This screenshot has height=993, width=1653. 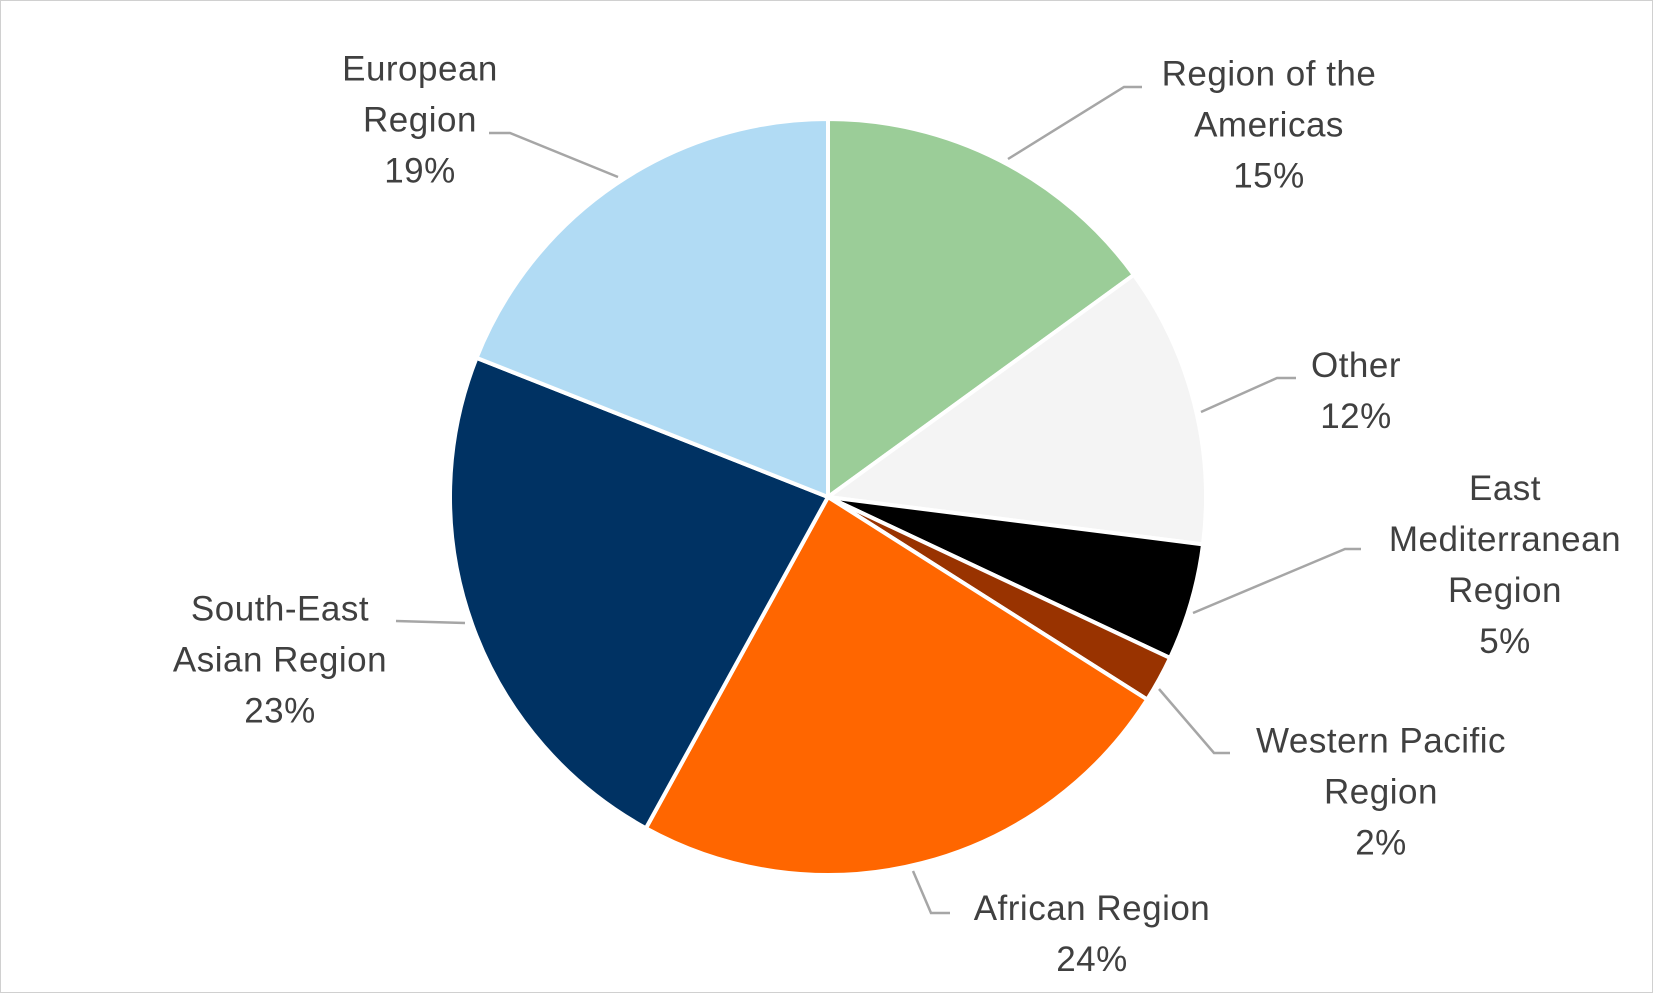 I want to click on slice-label: Region of the Americas 15%, so click(x=1269, y=125).